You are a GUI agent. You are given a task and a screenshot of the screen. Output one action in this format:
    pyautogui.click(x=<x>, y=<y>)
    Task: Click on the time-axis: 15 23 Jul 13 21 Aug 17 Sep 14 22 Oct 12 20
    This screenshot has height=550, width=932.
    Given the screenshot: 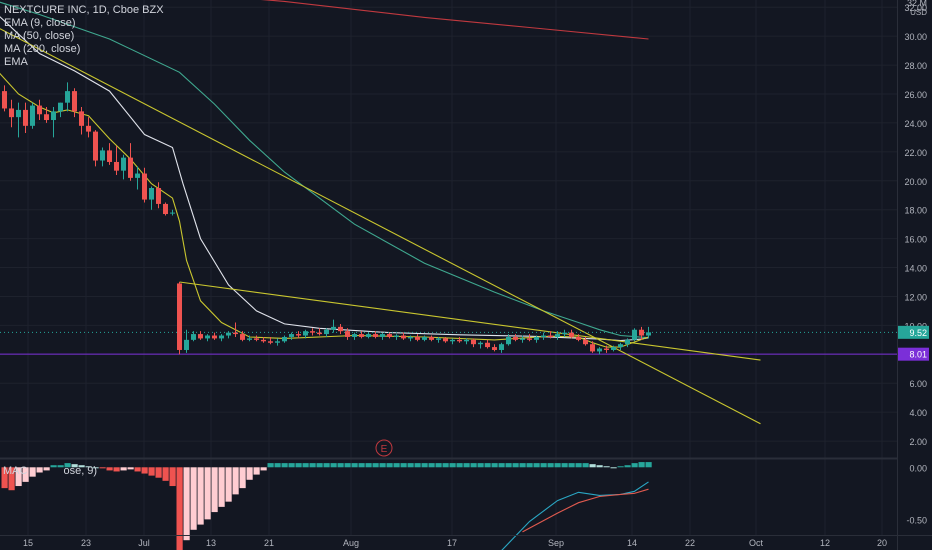 What is the action you would take?
    pyautogui.click(x=466, y=542)
    